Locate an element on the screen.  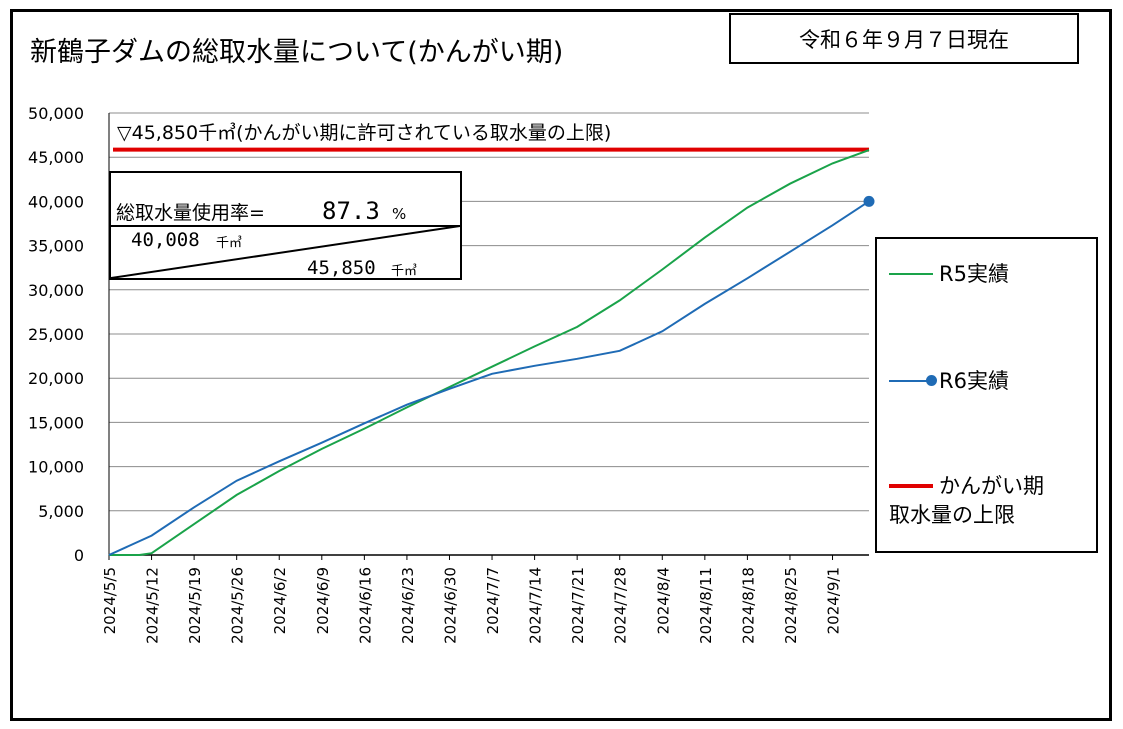
chart-title: 新鶴子ダムの総取水量について(かんがい期) is located at coordinates (297, 52).